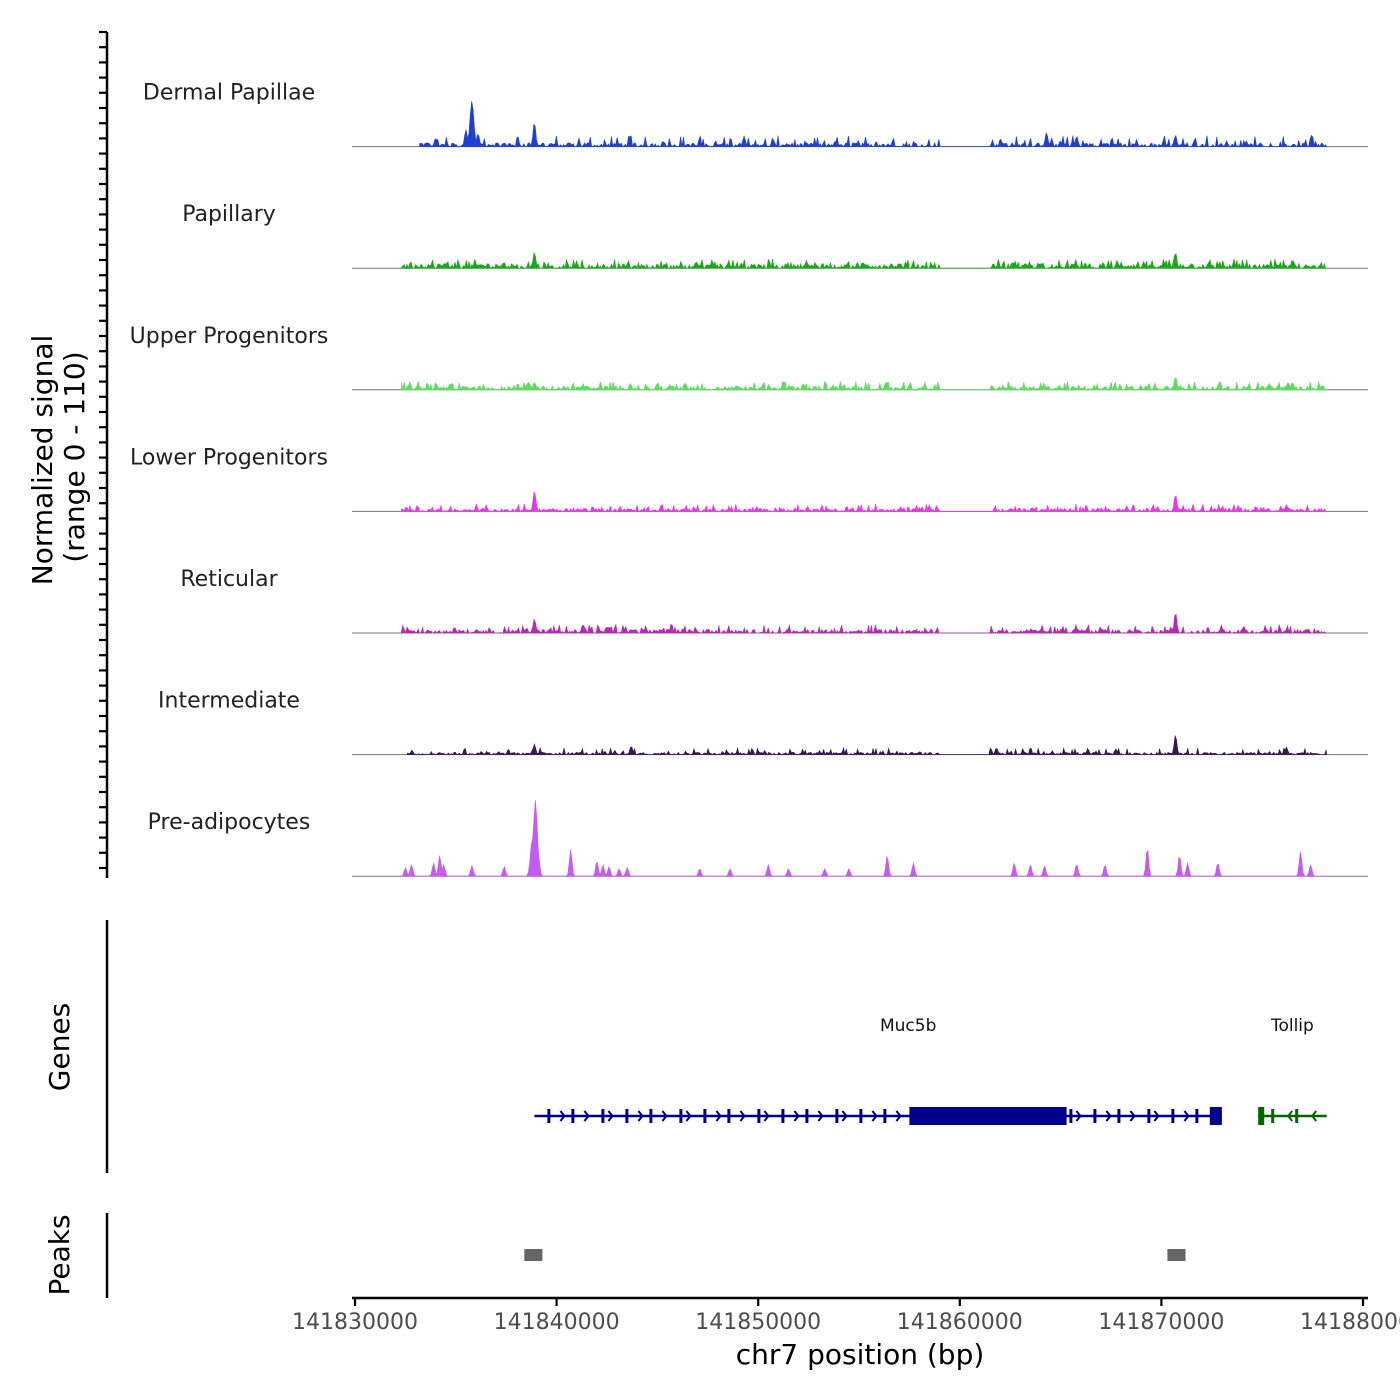 The width and height of the screenshot is (1400, 1400). I want to click on track-label: Intermediate, so click(229, 701).